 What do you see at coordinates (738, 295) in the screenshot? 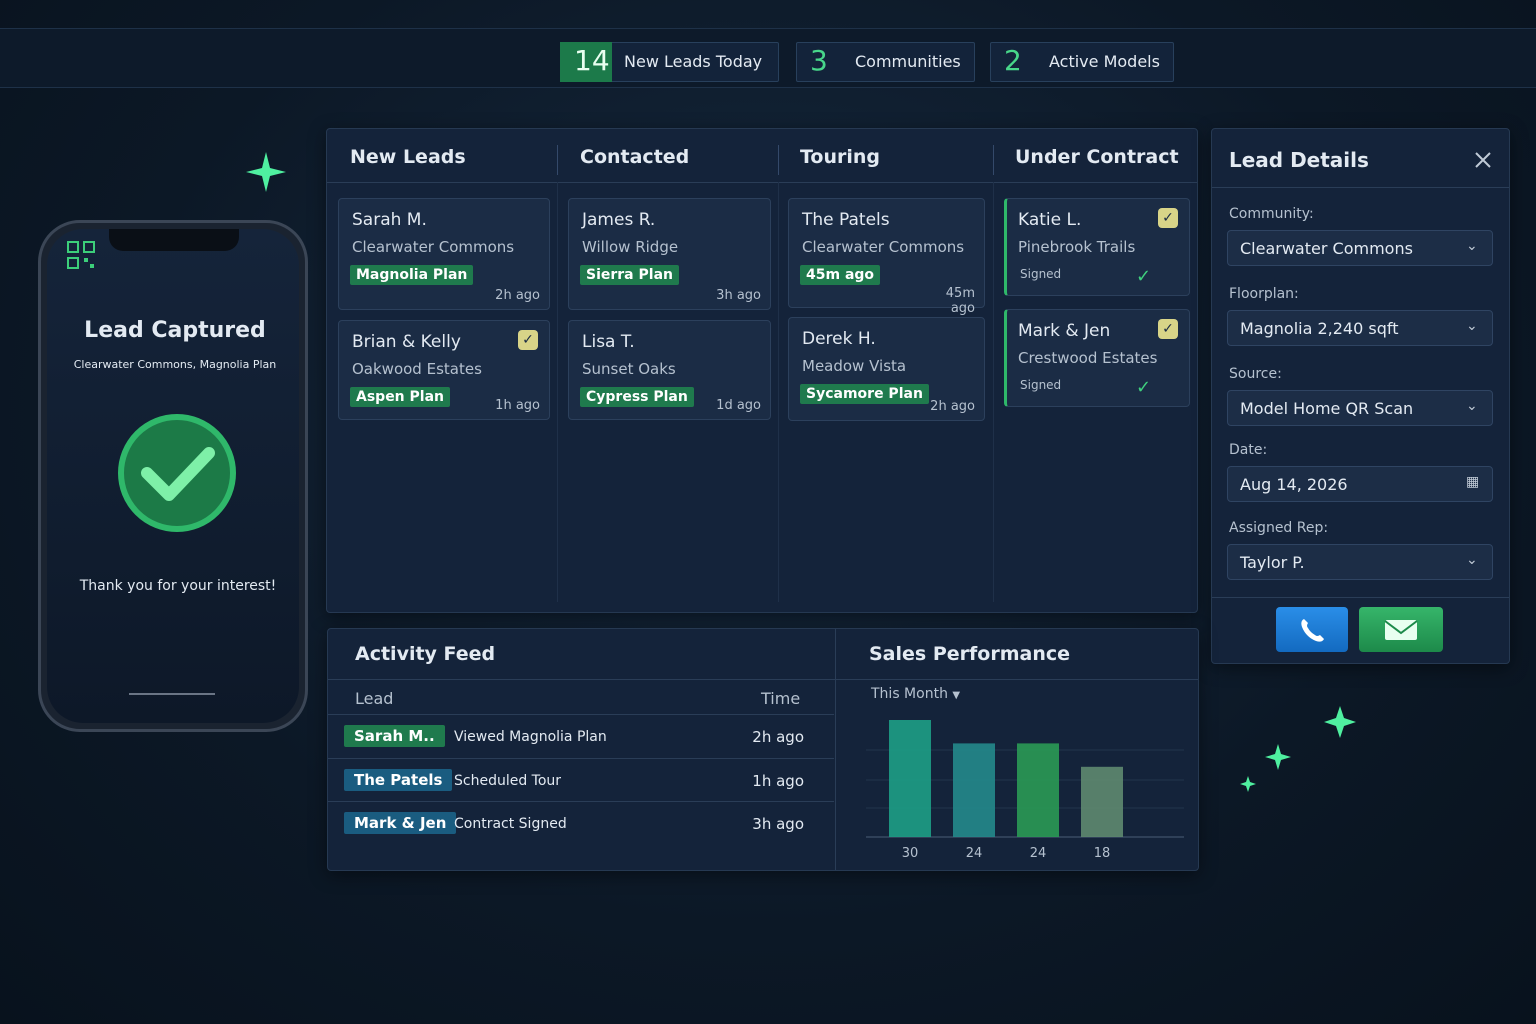
I see `lead-time: 3h ago` at bounding box center [738, 295].